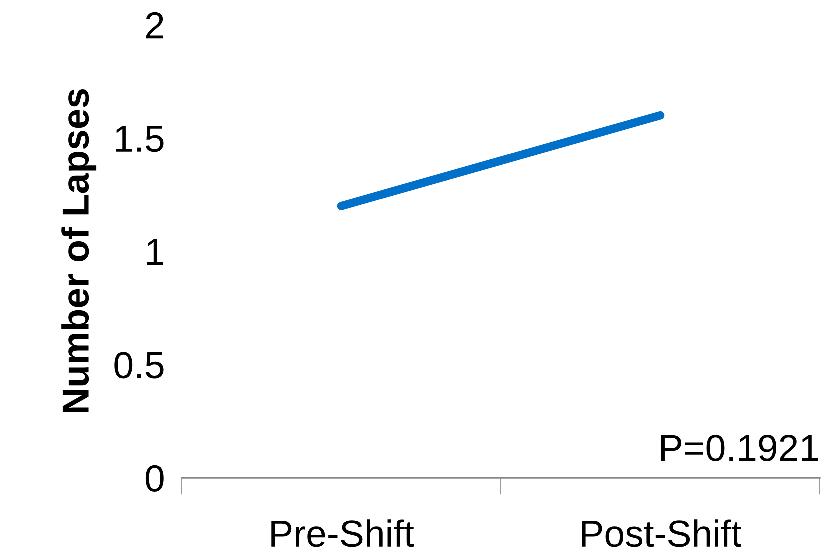 Image resolution: width=827 pixels, height=556 pixels. What do you see at coordinates (139, 365) in the screenshot?
I see `y-tick-label: 0.5` at bounding box center [139, 365].